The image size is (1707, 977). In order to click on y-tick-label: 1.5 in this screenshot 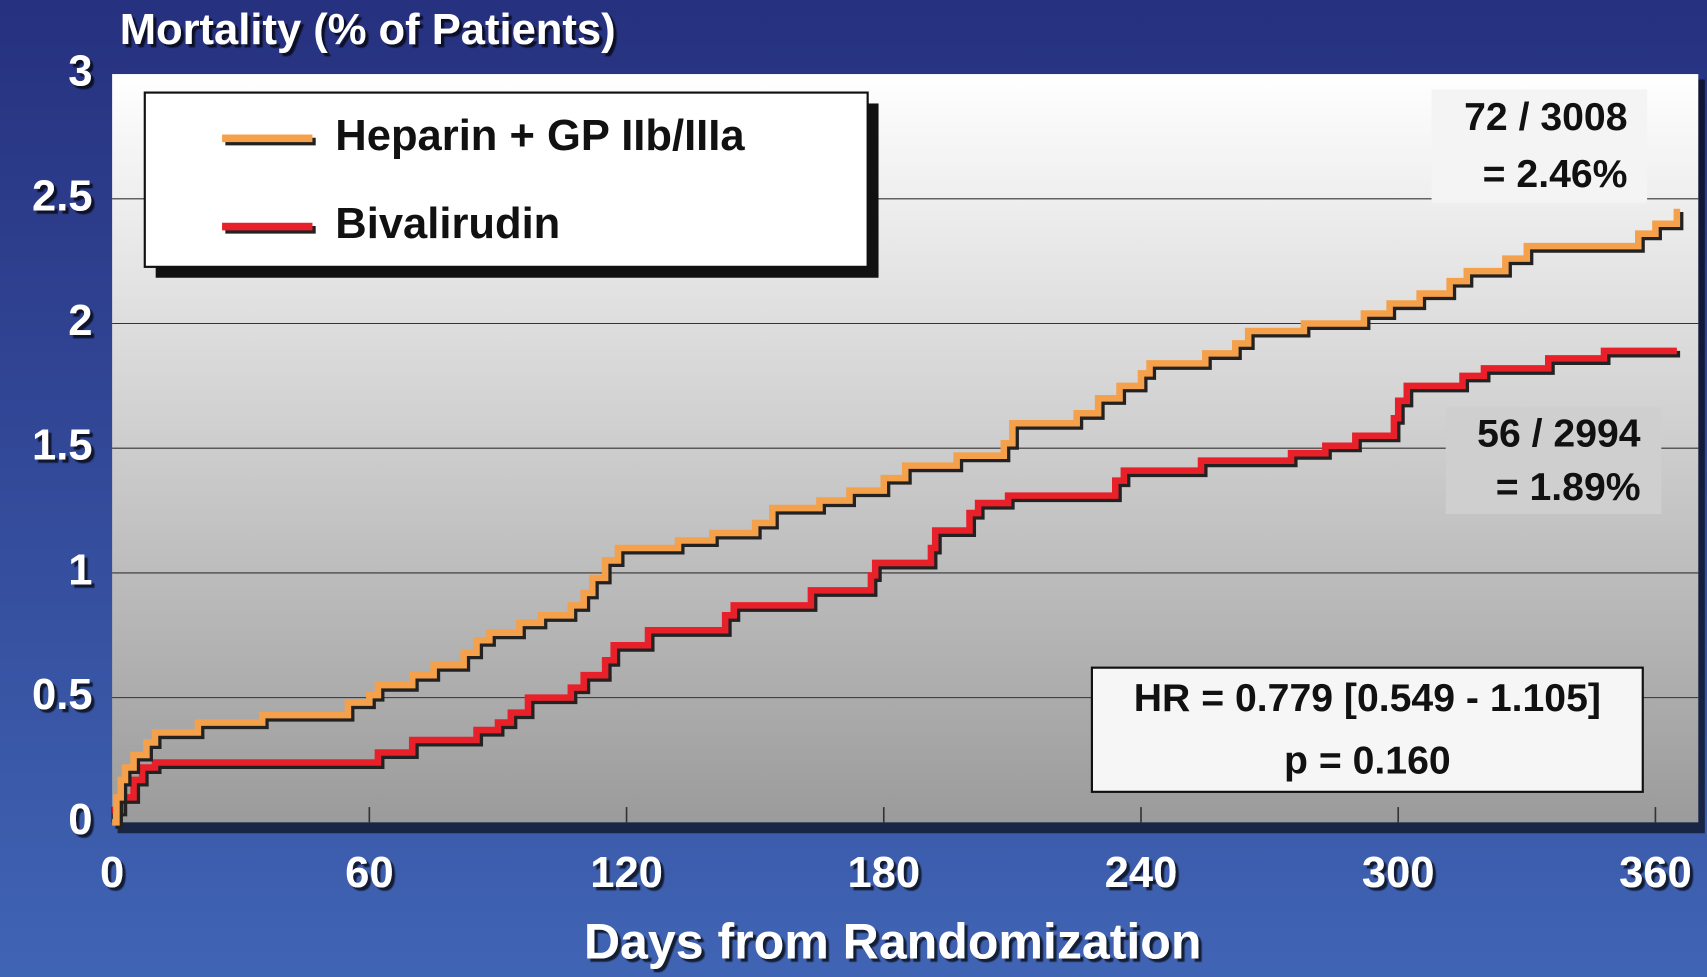, I will do `click(62, 446)`.